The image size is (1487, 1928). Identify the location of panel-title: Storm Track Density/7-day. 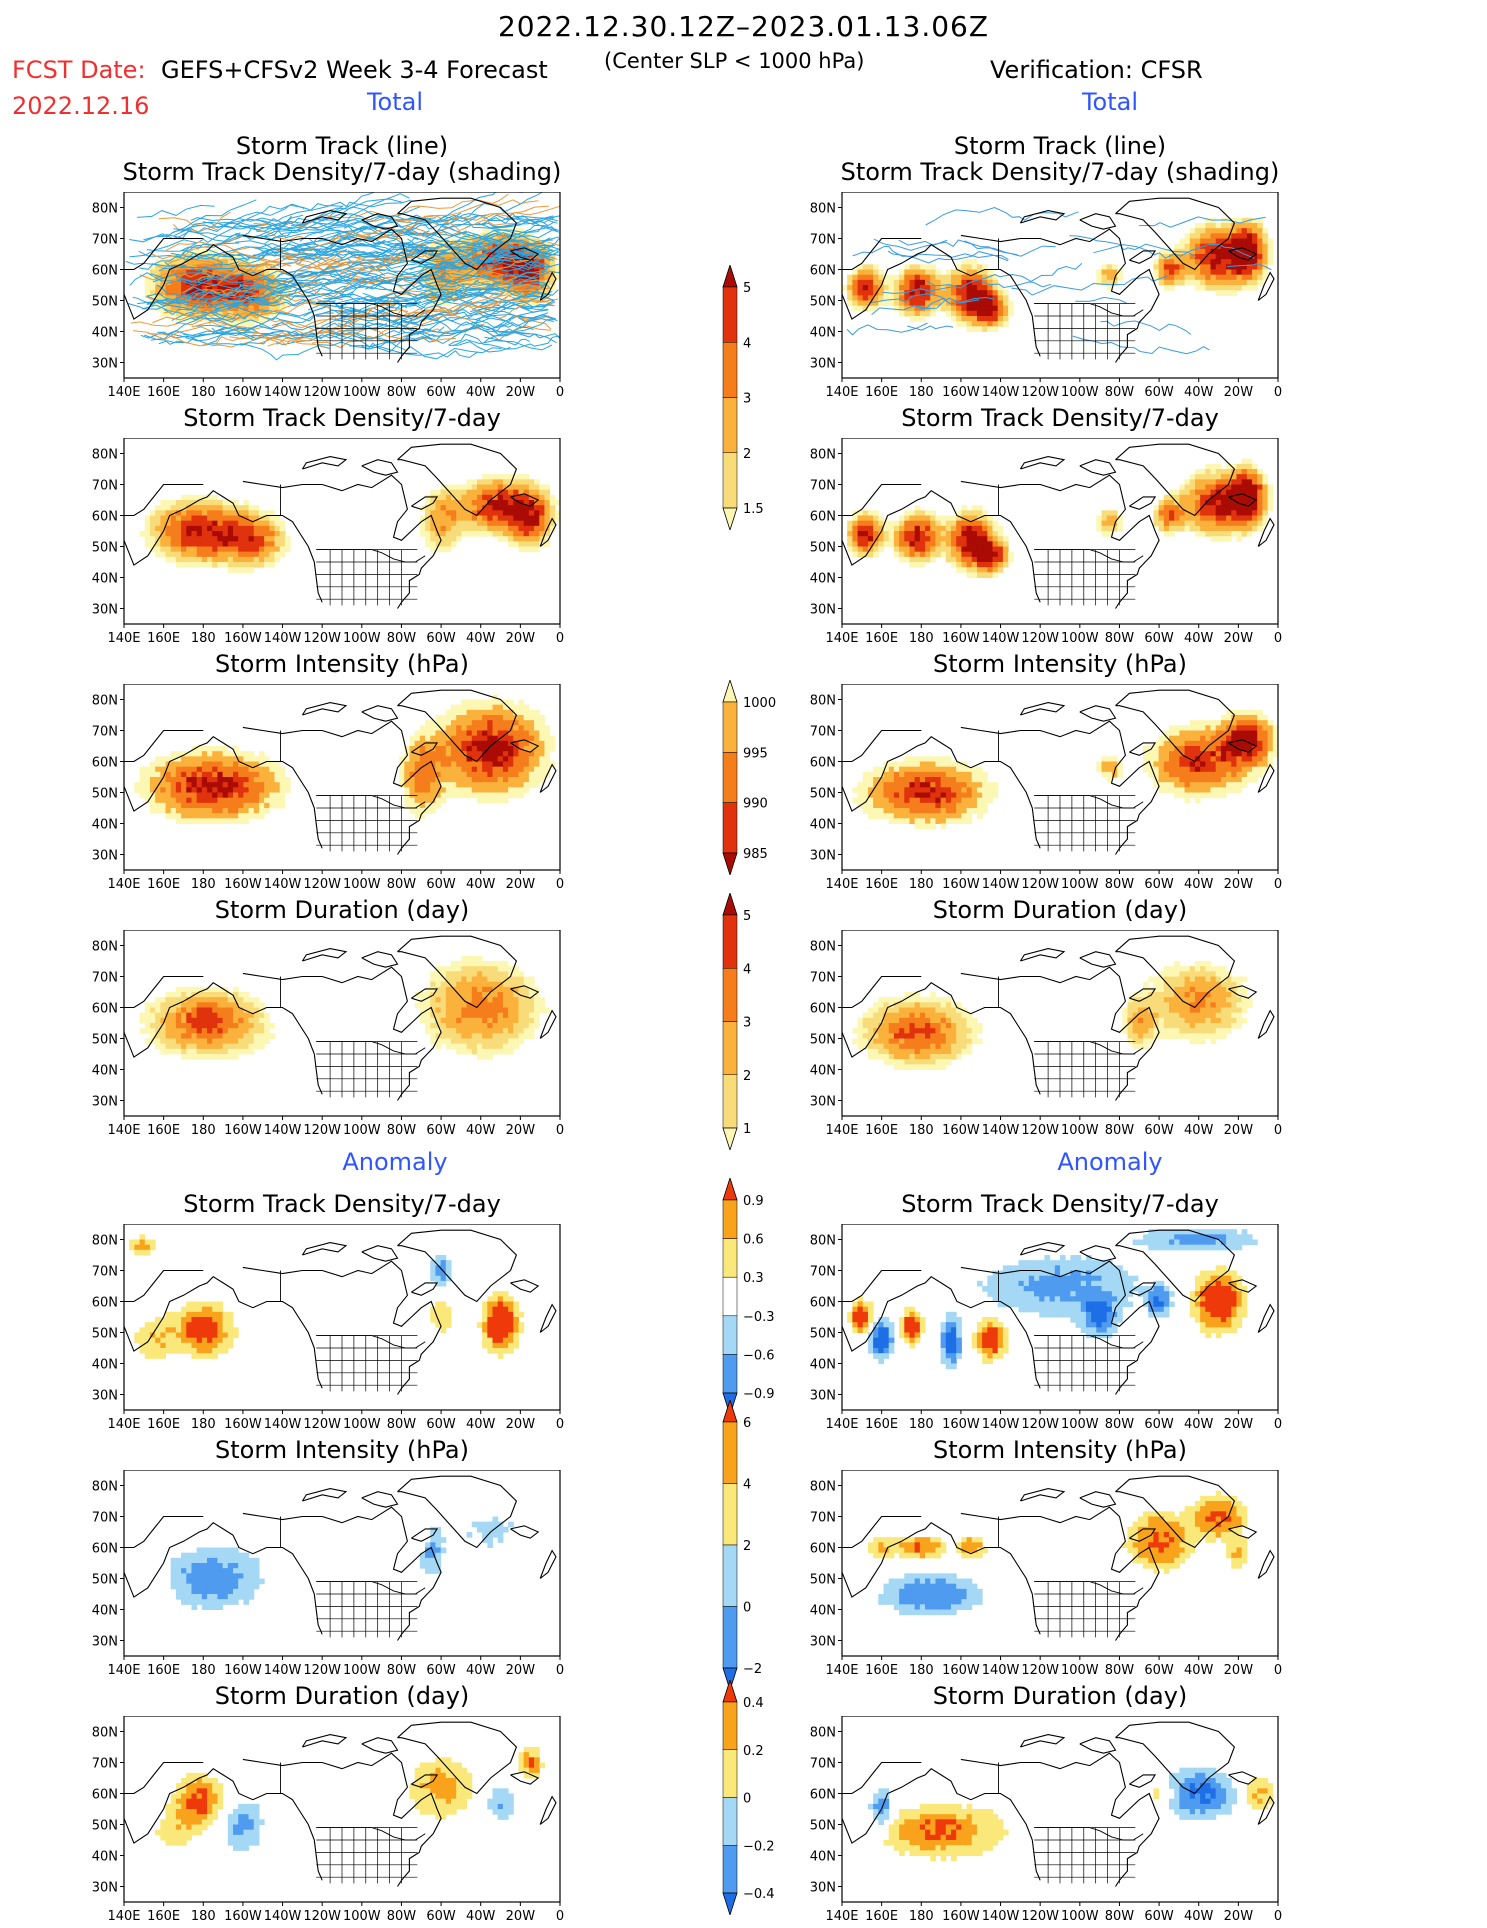
(1060, 1204).